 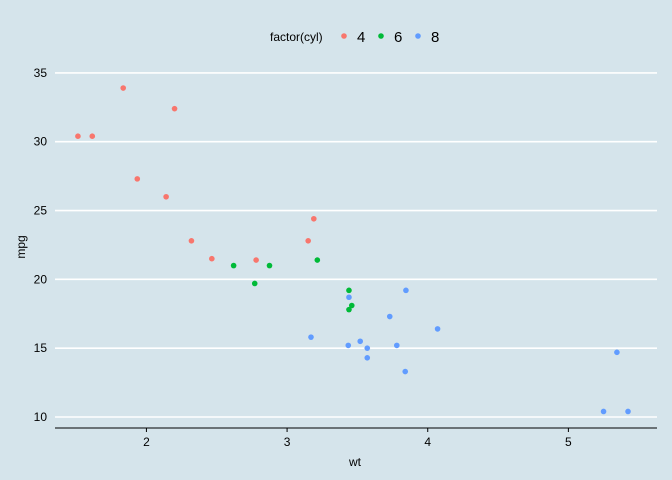 I want to click on x-axis-title: wt, so click(x=355, y=462).